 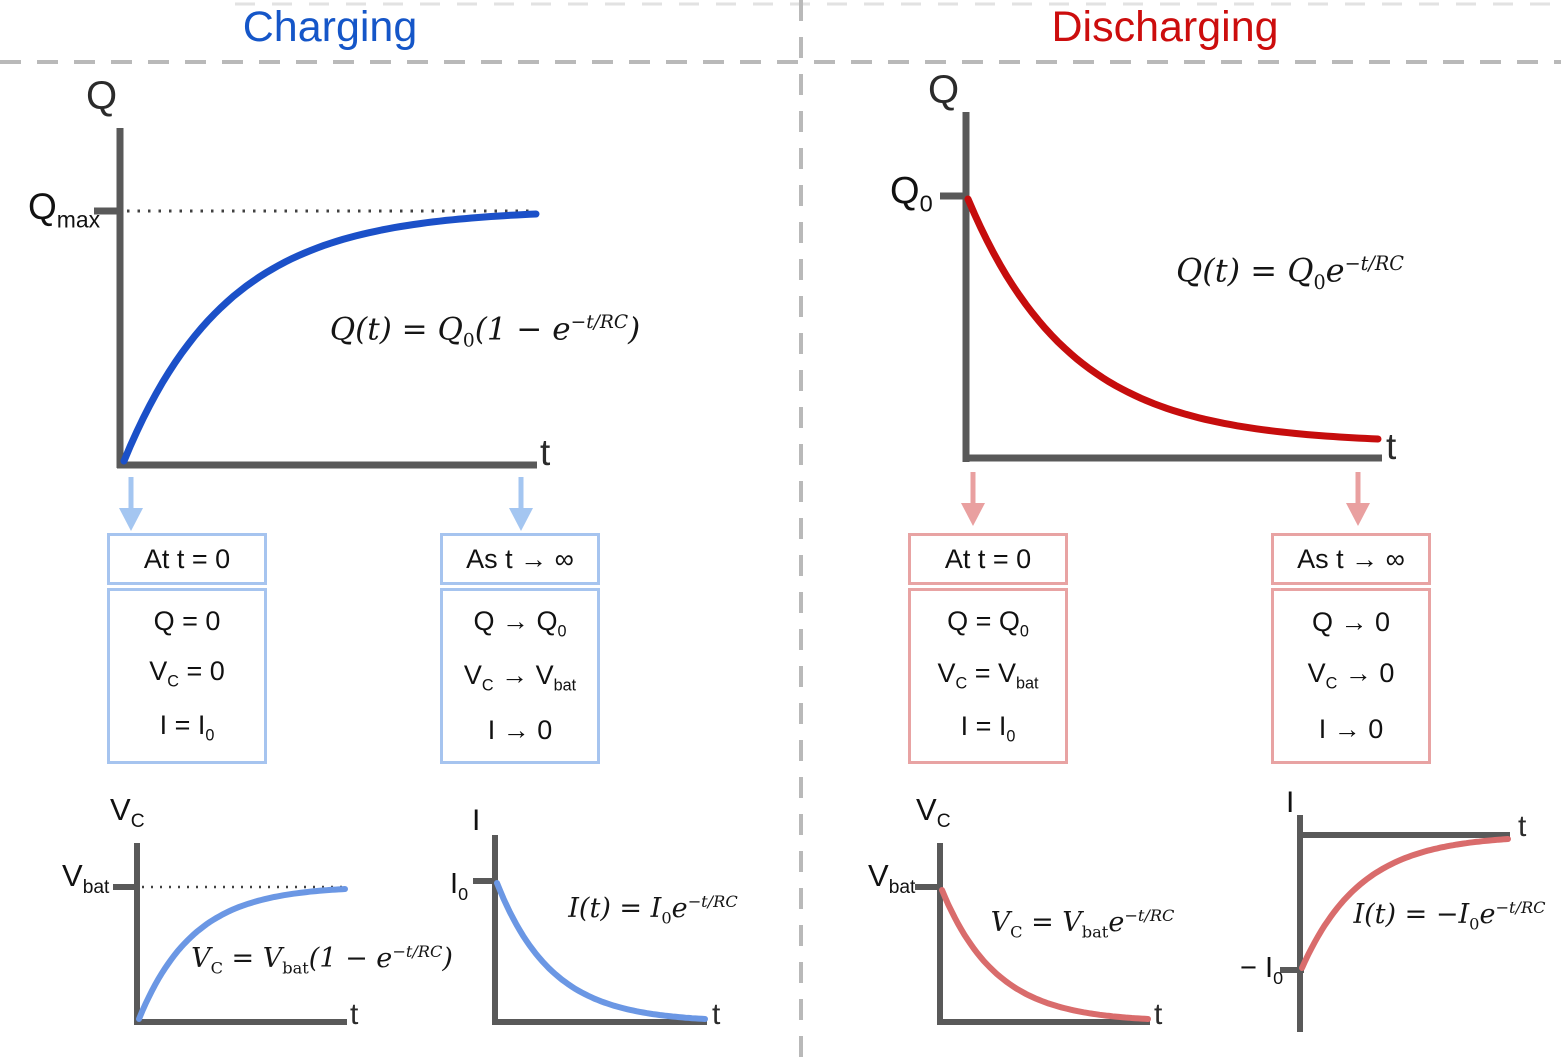 What do you see at coordinates (1165, 27) in the screenshot?
I see `discharging-section-title: Discharging` at bounding box center [1165, 27].